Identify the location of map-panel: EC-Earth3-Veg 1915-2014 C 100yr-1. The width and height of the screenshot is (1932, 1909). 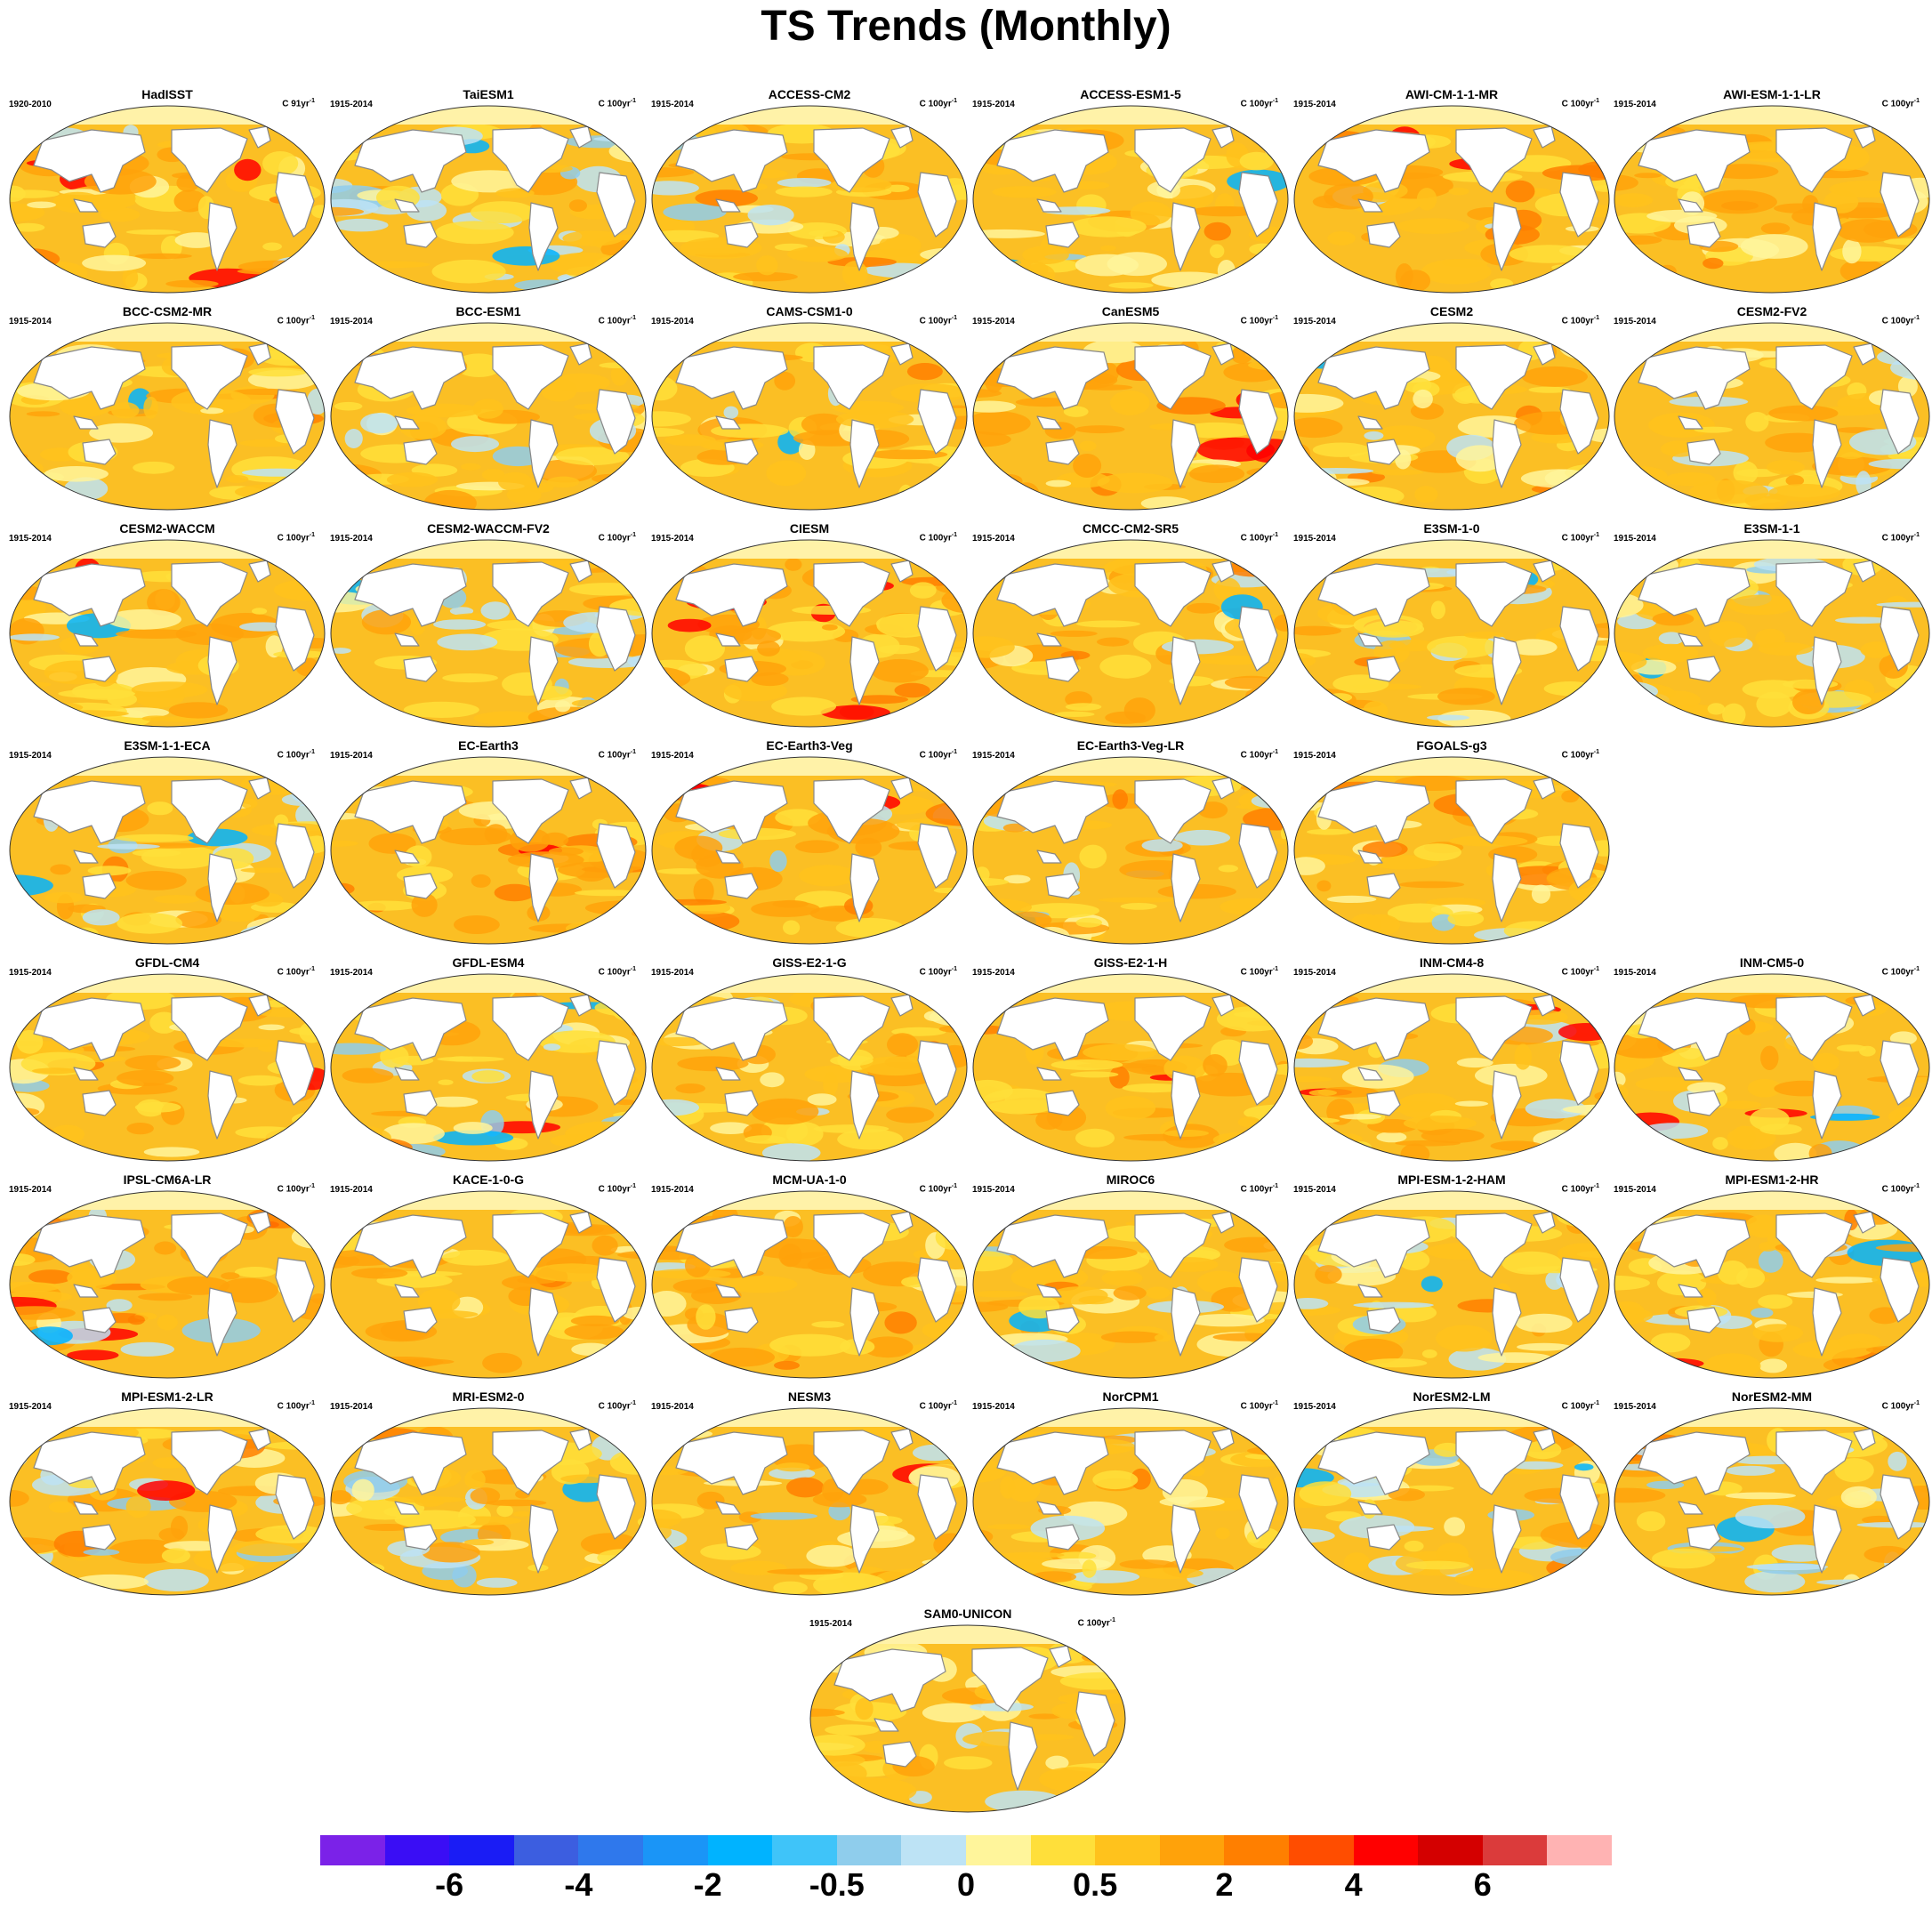
(809, 843).